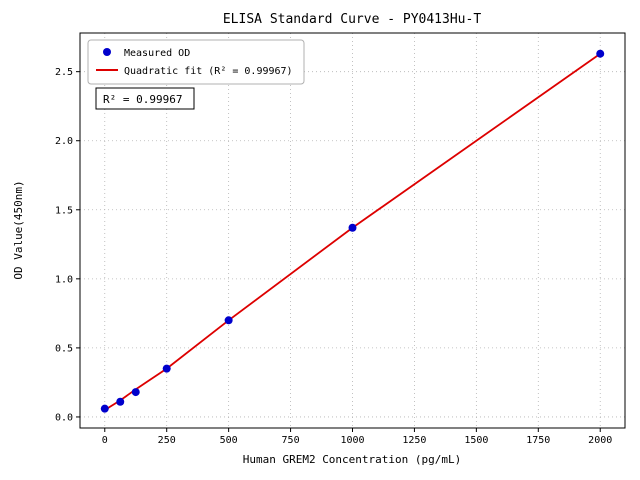  I want to click on r-squared-annotation: R² = 0.99967, so click(145, 98).